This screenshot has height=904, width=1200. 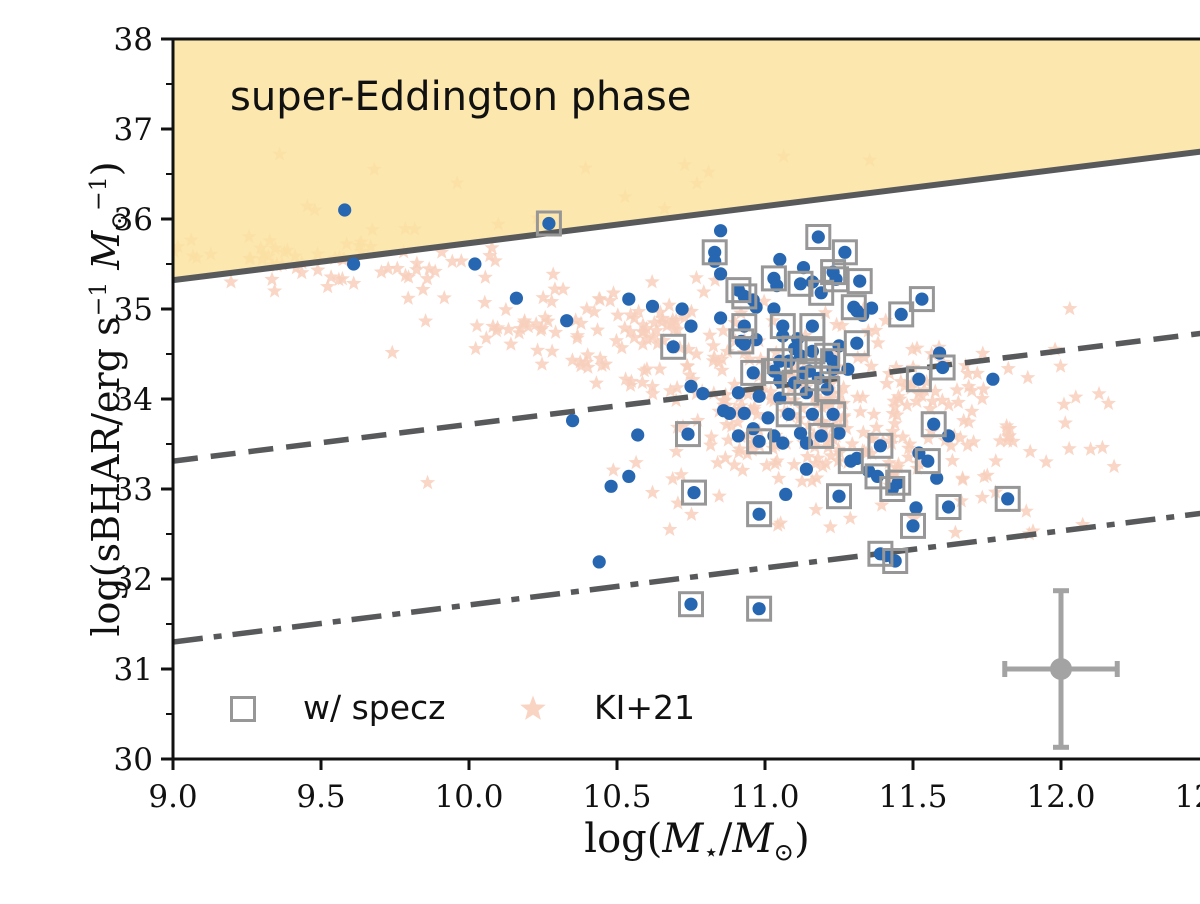 I want to click on x-axis-label: log(M⋆/M⊙), so click(x=697, y=841).